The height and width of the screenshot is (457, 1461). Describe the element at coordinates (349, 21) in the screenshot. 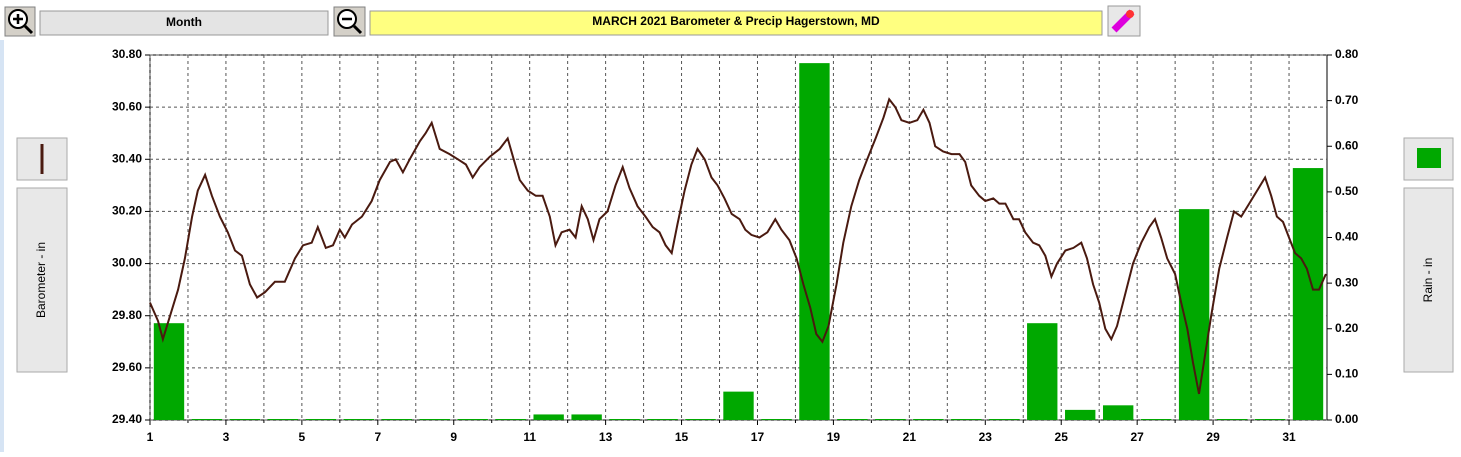

I see `zoom-out` at that location.